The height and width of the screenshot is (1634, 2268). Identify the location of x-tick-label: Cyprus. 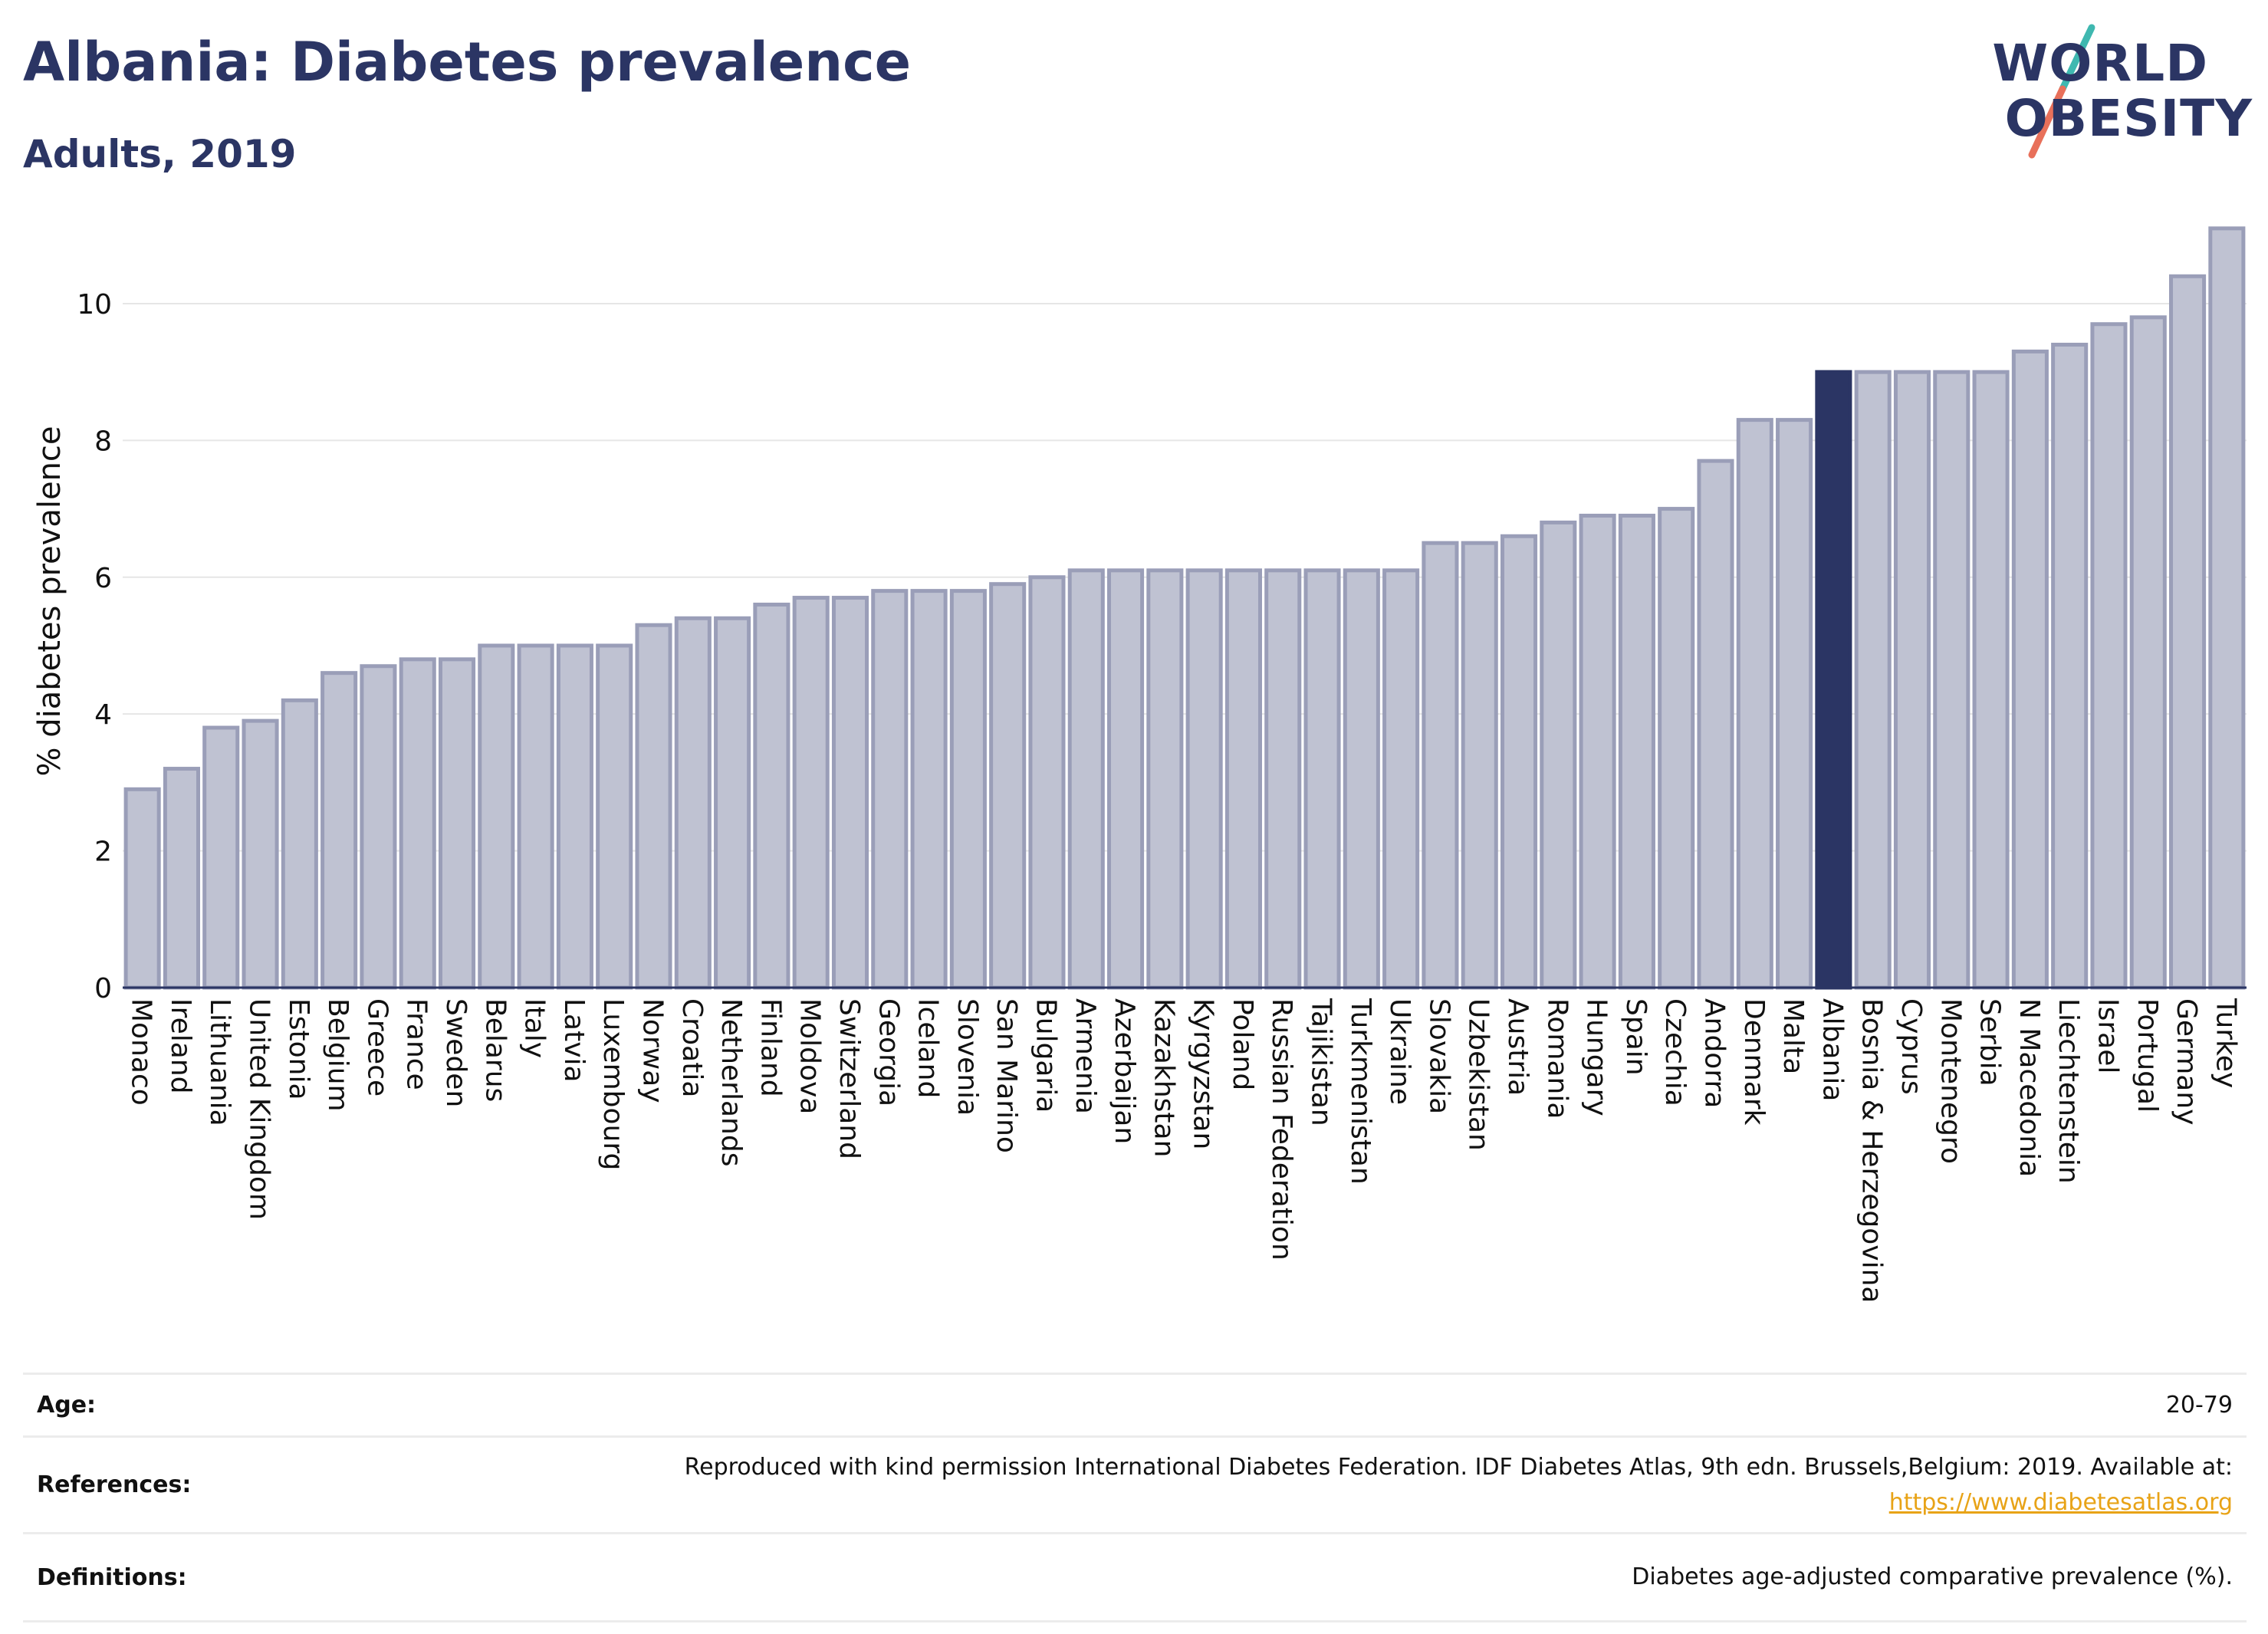
(1911, 1046).